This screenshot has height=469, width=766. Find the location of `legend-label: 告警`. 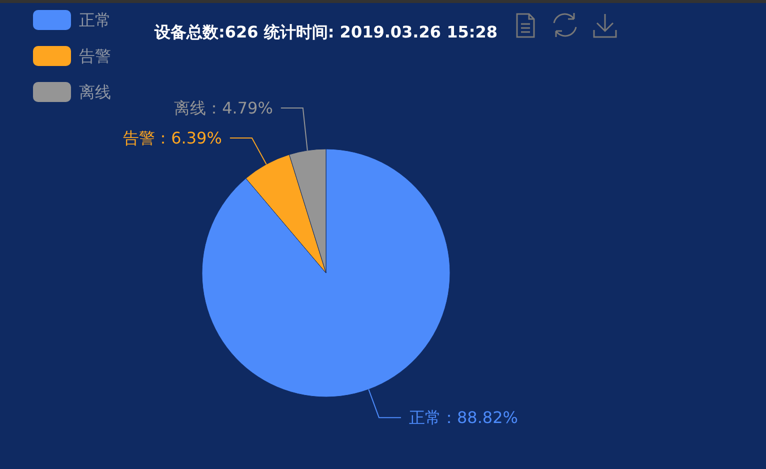

legend-label: 告警 is located at coordinates (95, 56).